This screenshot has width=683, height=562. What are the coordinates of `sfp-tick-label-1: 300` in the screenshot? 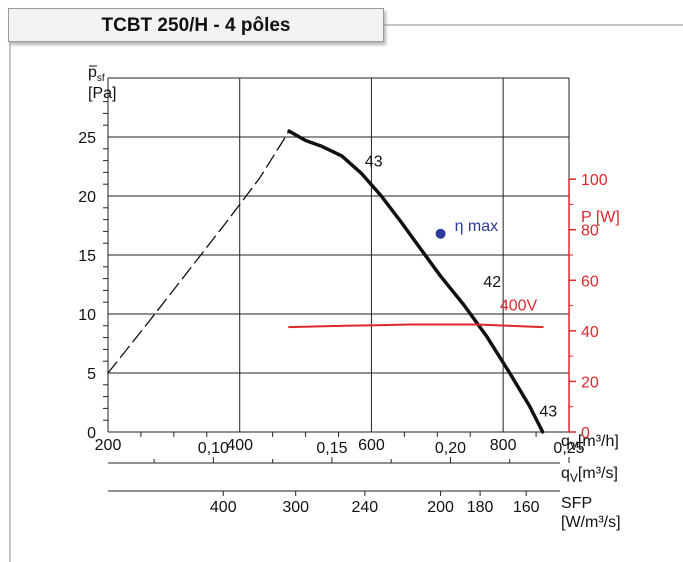 It's located at (295, 507).